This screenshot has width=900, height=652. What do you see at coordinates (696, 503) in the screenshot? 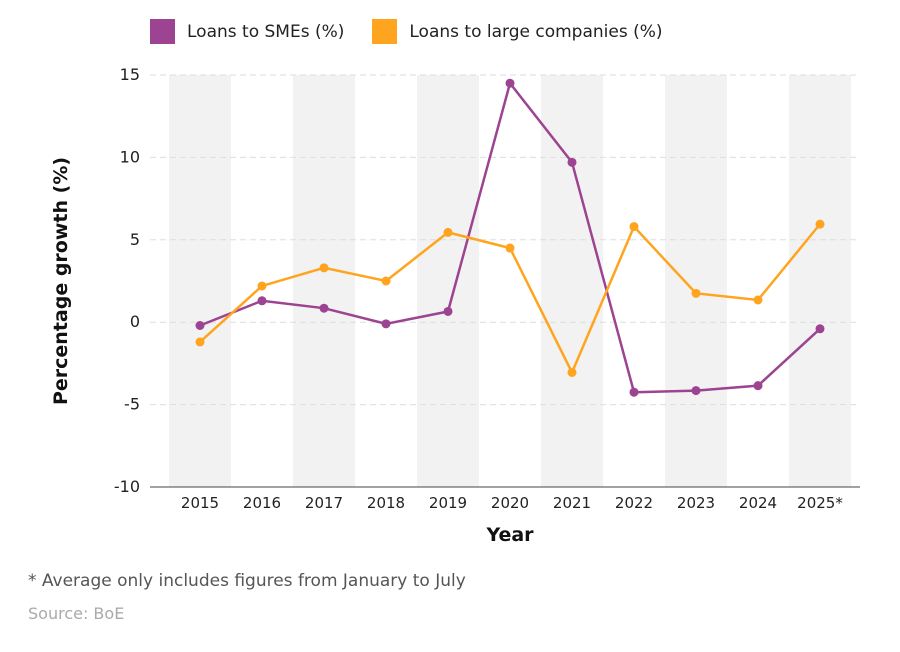
I see `x-tick-label: 2023` at bounding box center [696, 503].